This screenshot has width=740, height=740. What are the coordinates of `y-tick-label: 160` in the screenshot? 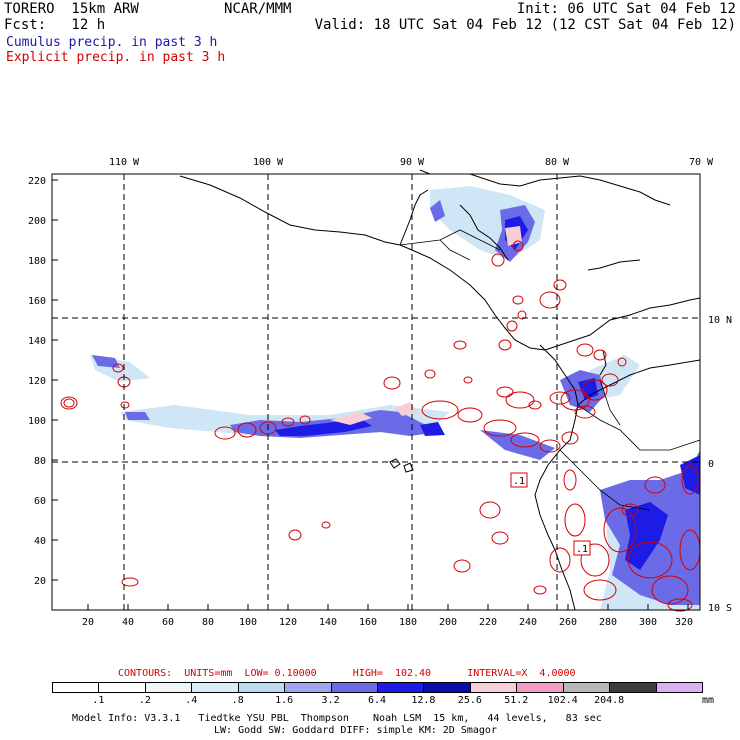 It's located at (37, 301).